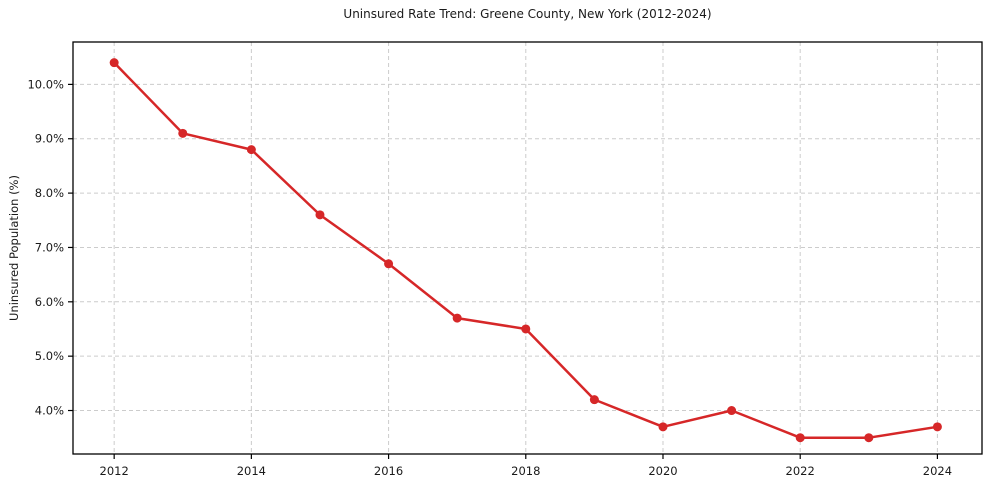  What do you see at coordinates (49, 356) in the screenshot?
I see `y-tick-label: 5.0%` at bounding box center [49, 356].